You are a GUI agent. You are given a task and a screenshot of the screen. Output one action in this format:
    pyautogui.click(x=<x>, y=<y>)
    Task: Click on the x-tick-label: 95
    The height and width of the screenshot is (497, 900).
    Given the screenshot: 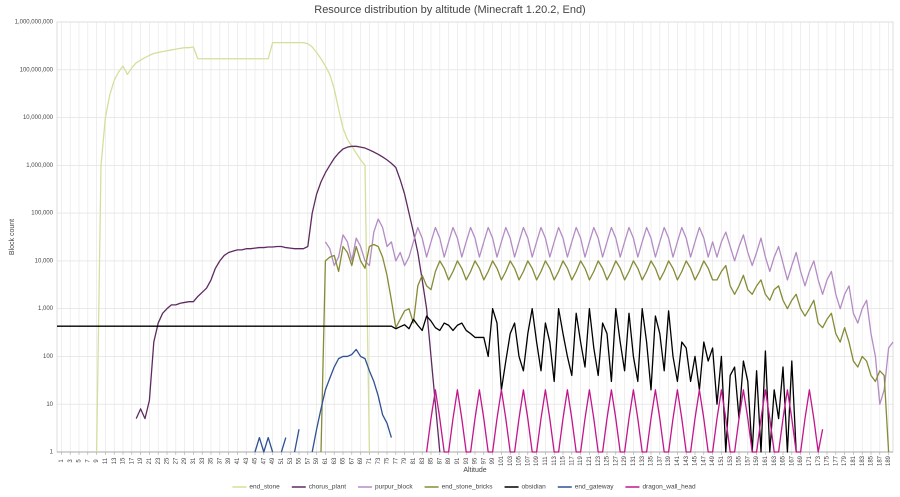 What is the action you would take?
    pyautogui.click(x=476, y=460)
    